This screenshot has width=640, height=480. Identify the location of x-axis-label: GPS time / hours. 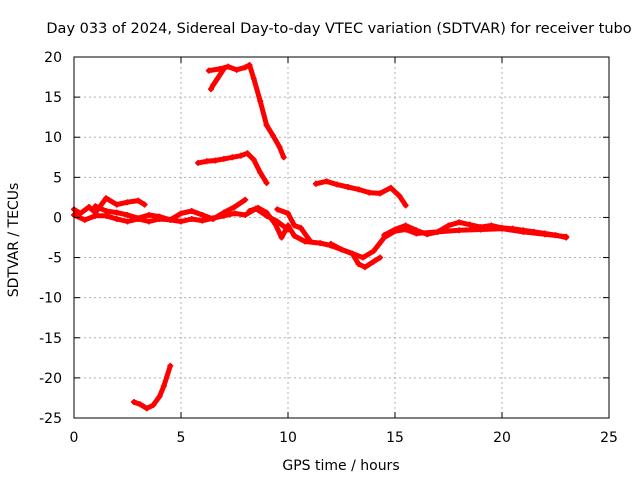
(340, 466).